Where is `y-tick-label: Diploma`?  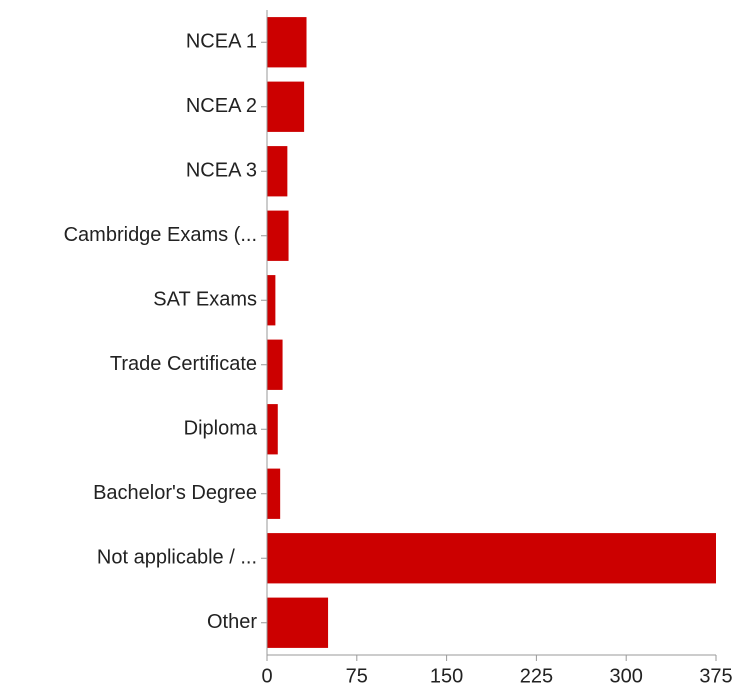
y-tick-label: Diploma is located at coordinates (221, 429).